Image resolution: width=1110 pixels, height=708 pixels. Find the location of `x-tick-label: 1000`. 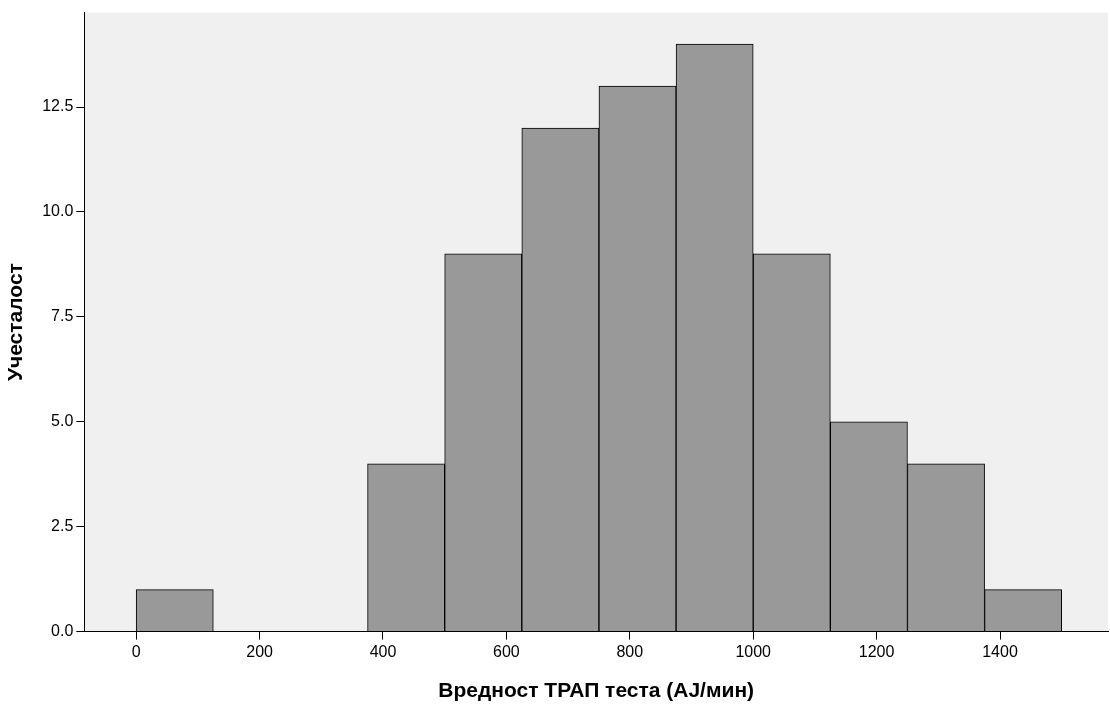

x-tick-label: 1000 is located at coordinates (753, 651).